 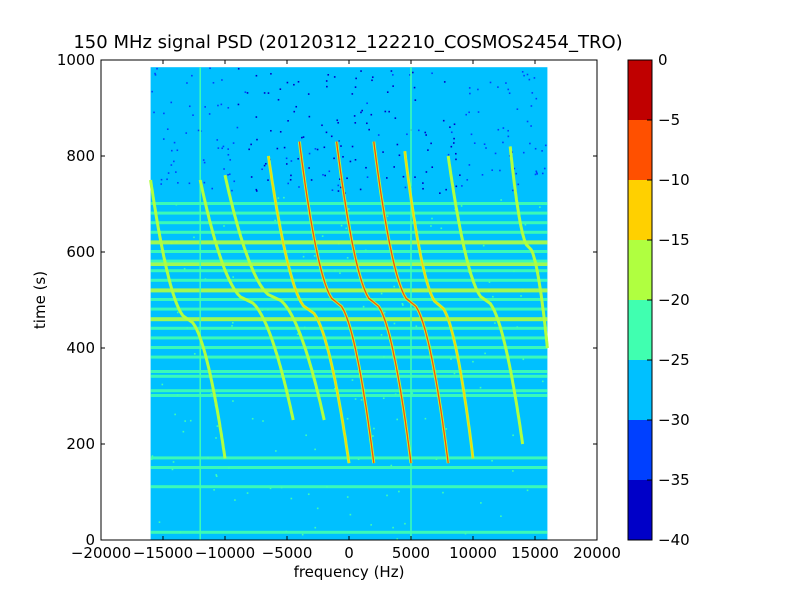 What do you see at coordinates (80, 444) in the screenshot?
I see `y-tick-label: 200` at bounding box center [80, 444].